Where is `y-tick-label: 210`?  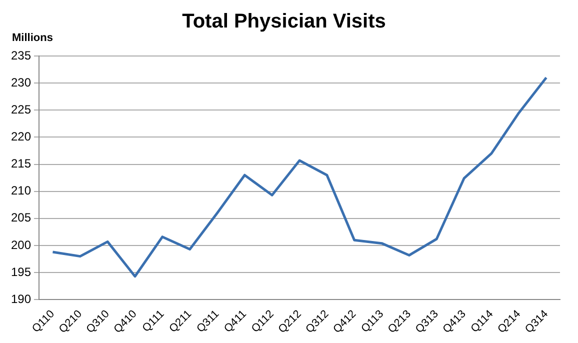
y-tick-label: 210 is located at coordinates (21, 191).